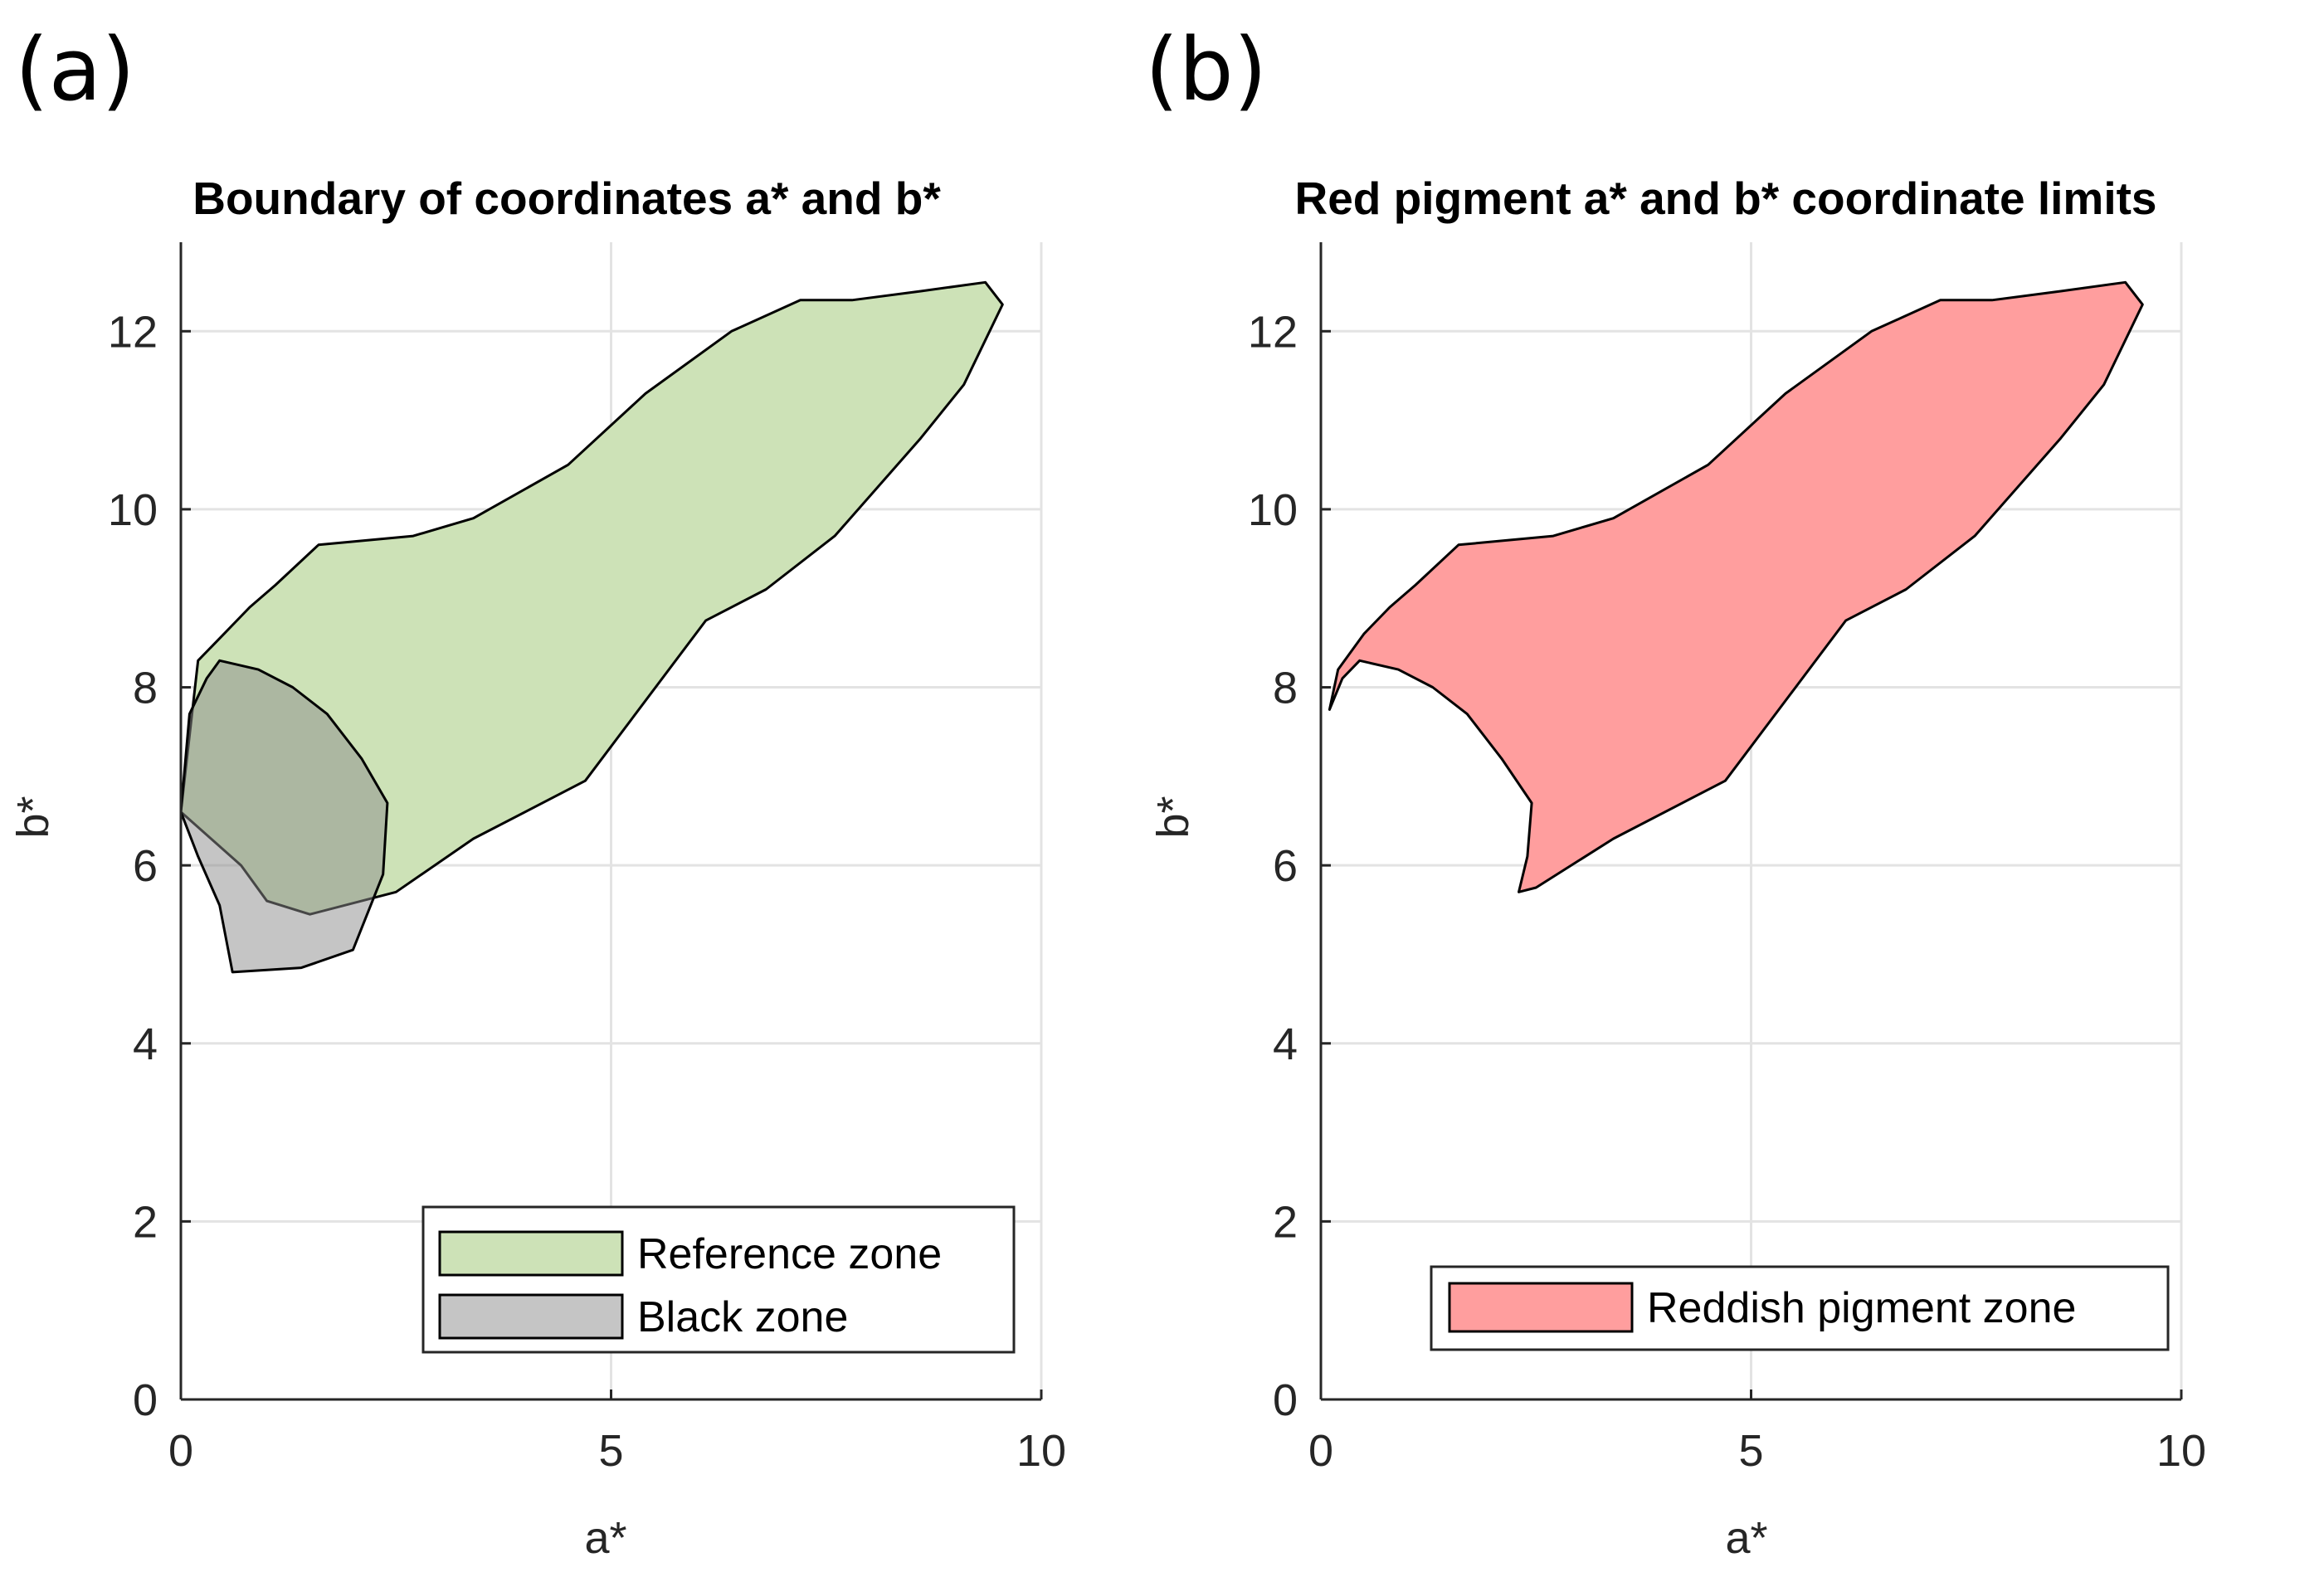 The height and width of the screenshot is (1572, 2324). I want to click on x-tick-label-0-a: 0, so click(180, 1451).